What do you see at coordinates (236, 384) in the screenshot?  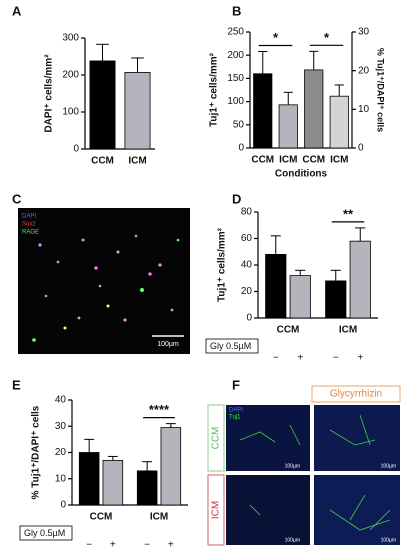 I see `panel-letter: F` at bounding box center [236, 384].